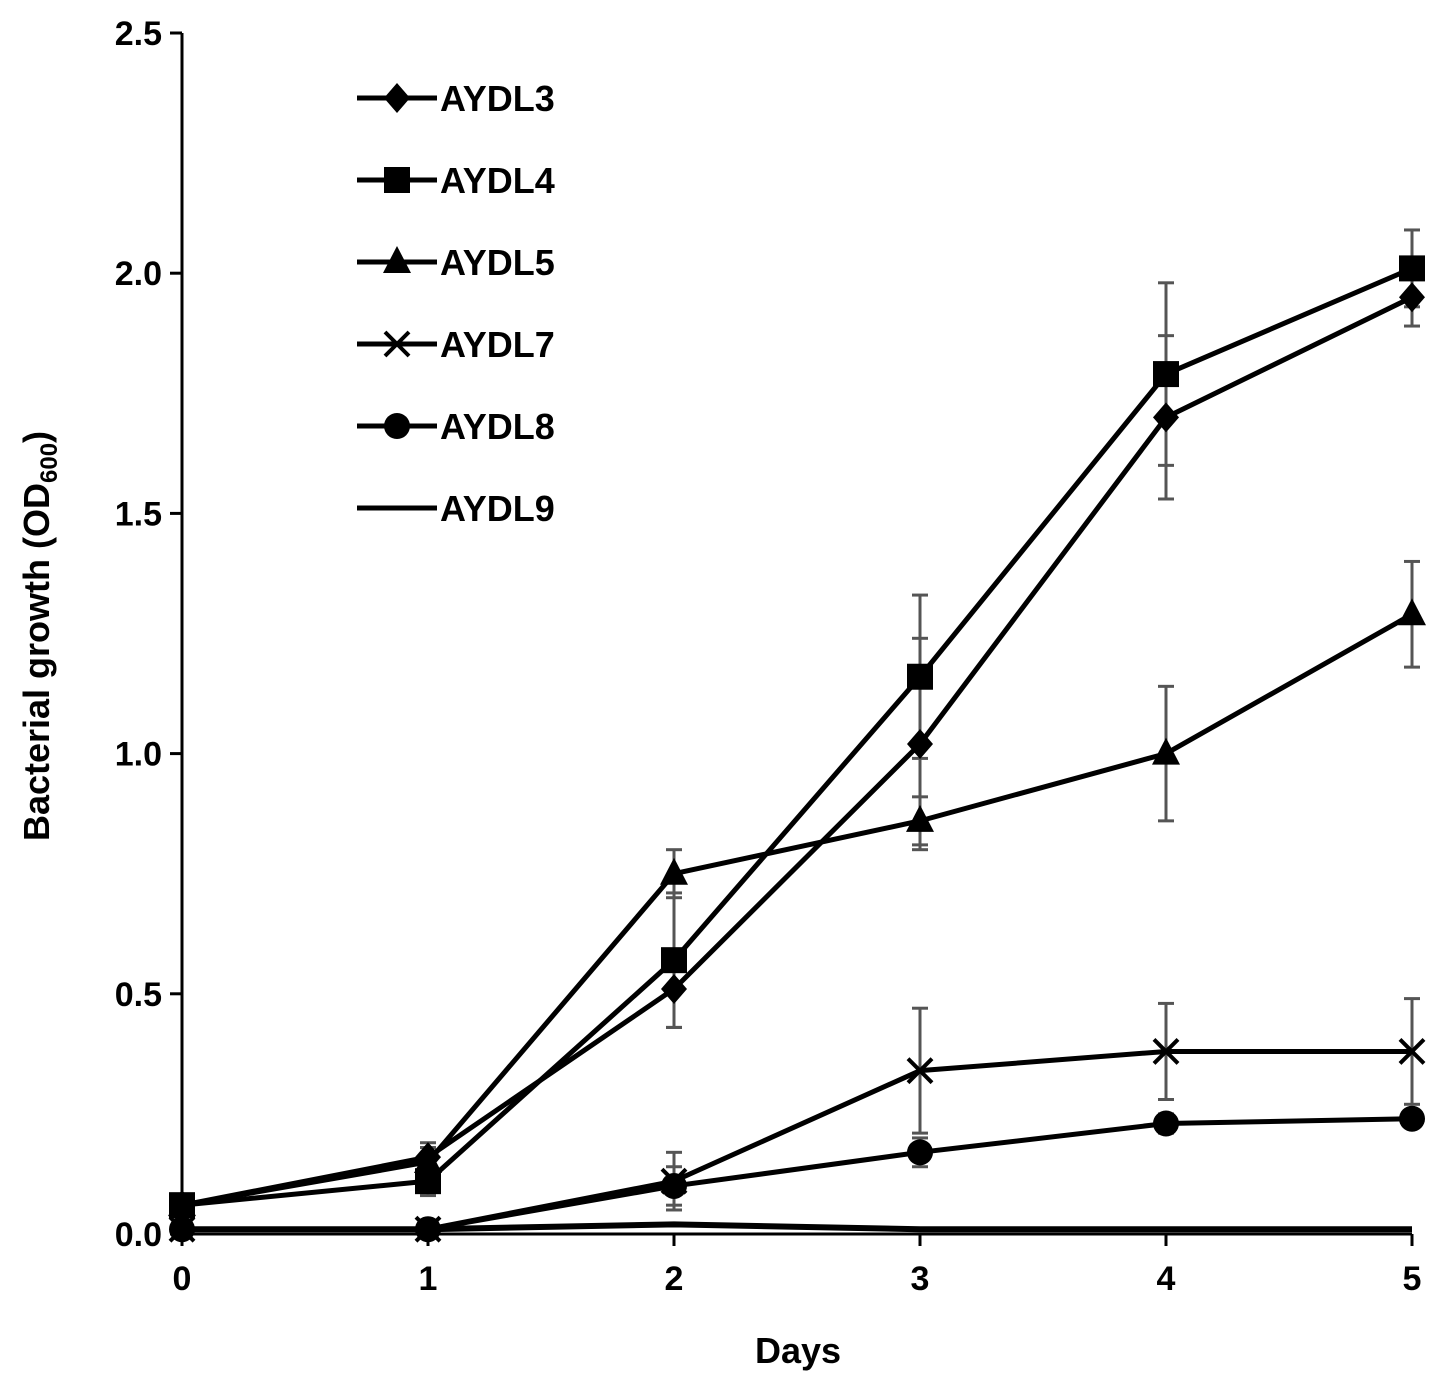 The image size is (1446, 1375). What do you see at coordinates (49, 463) in the screenshot?
I see `y-axis-title-subscript: 600` at bounding box center [49, 463].